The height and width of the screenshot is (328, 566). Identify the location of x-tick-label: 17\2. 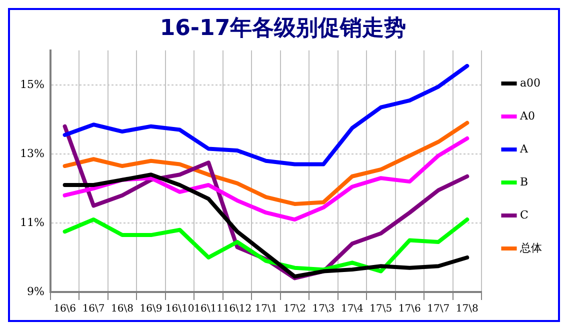
(294, 309).